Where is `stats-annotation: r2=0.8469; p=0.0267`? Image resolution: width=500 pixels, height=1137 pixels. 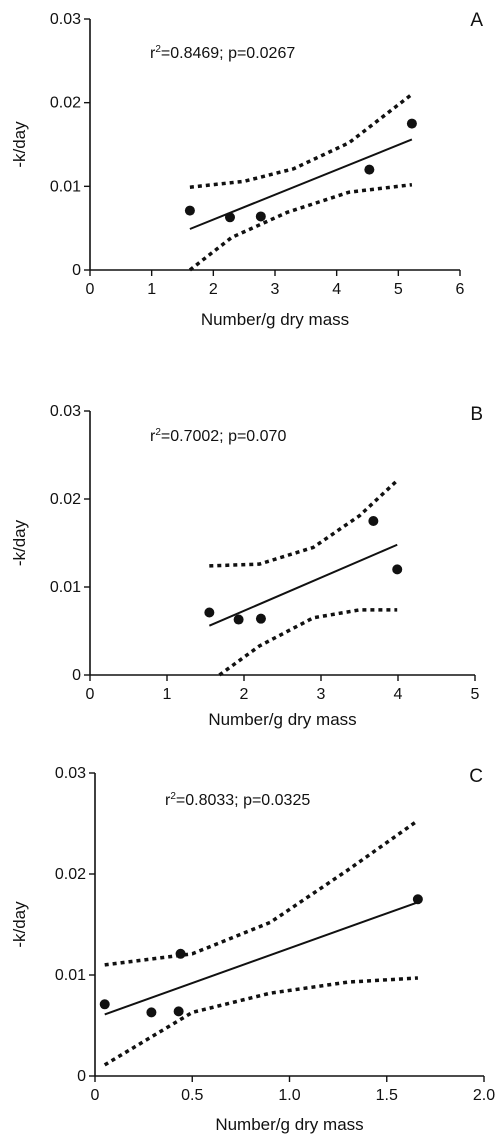
stats-annotation: r2=0.8469; p=0.0267 is located at coordinates (222, 53).